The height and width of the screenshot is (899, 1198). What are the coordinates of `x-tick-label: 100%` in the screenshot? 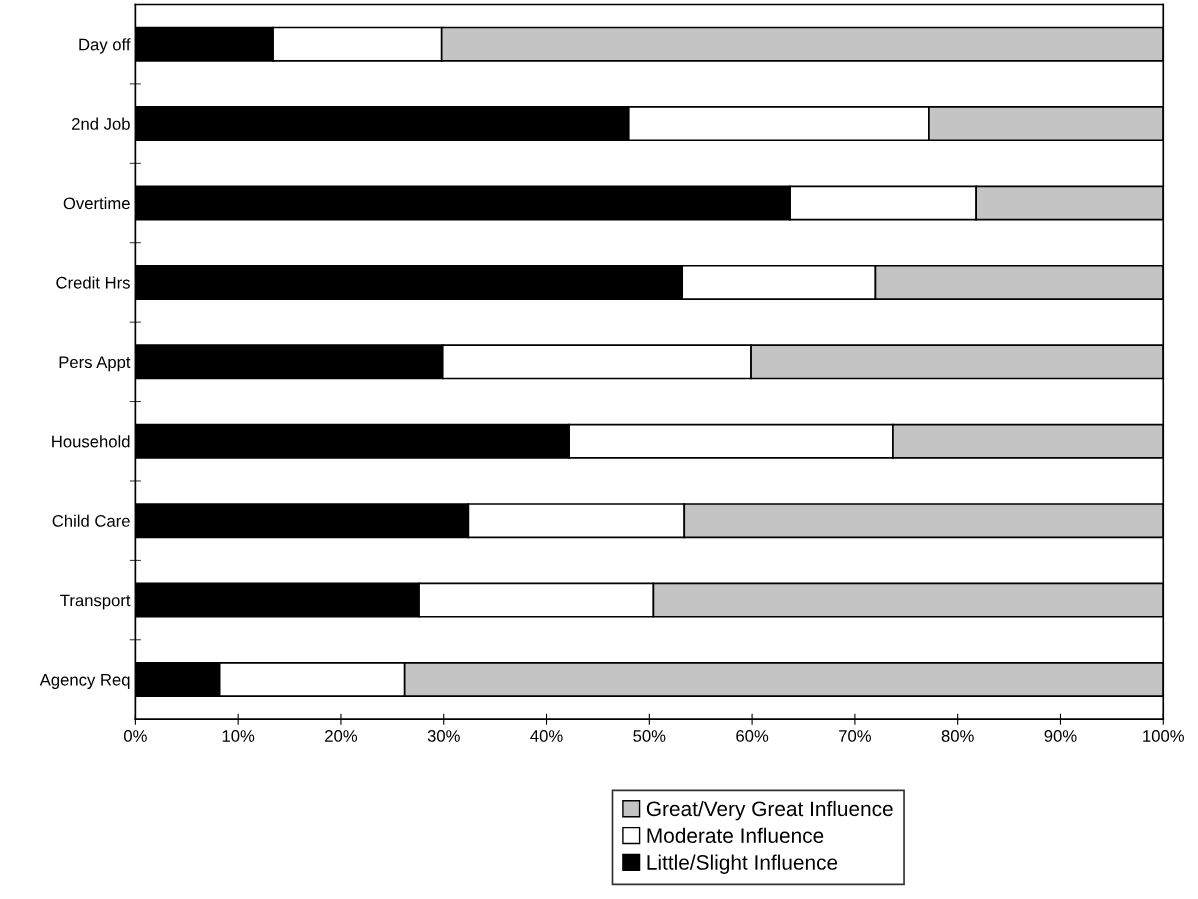 It's located at (1163, 736).